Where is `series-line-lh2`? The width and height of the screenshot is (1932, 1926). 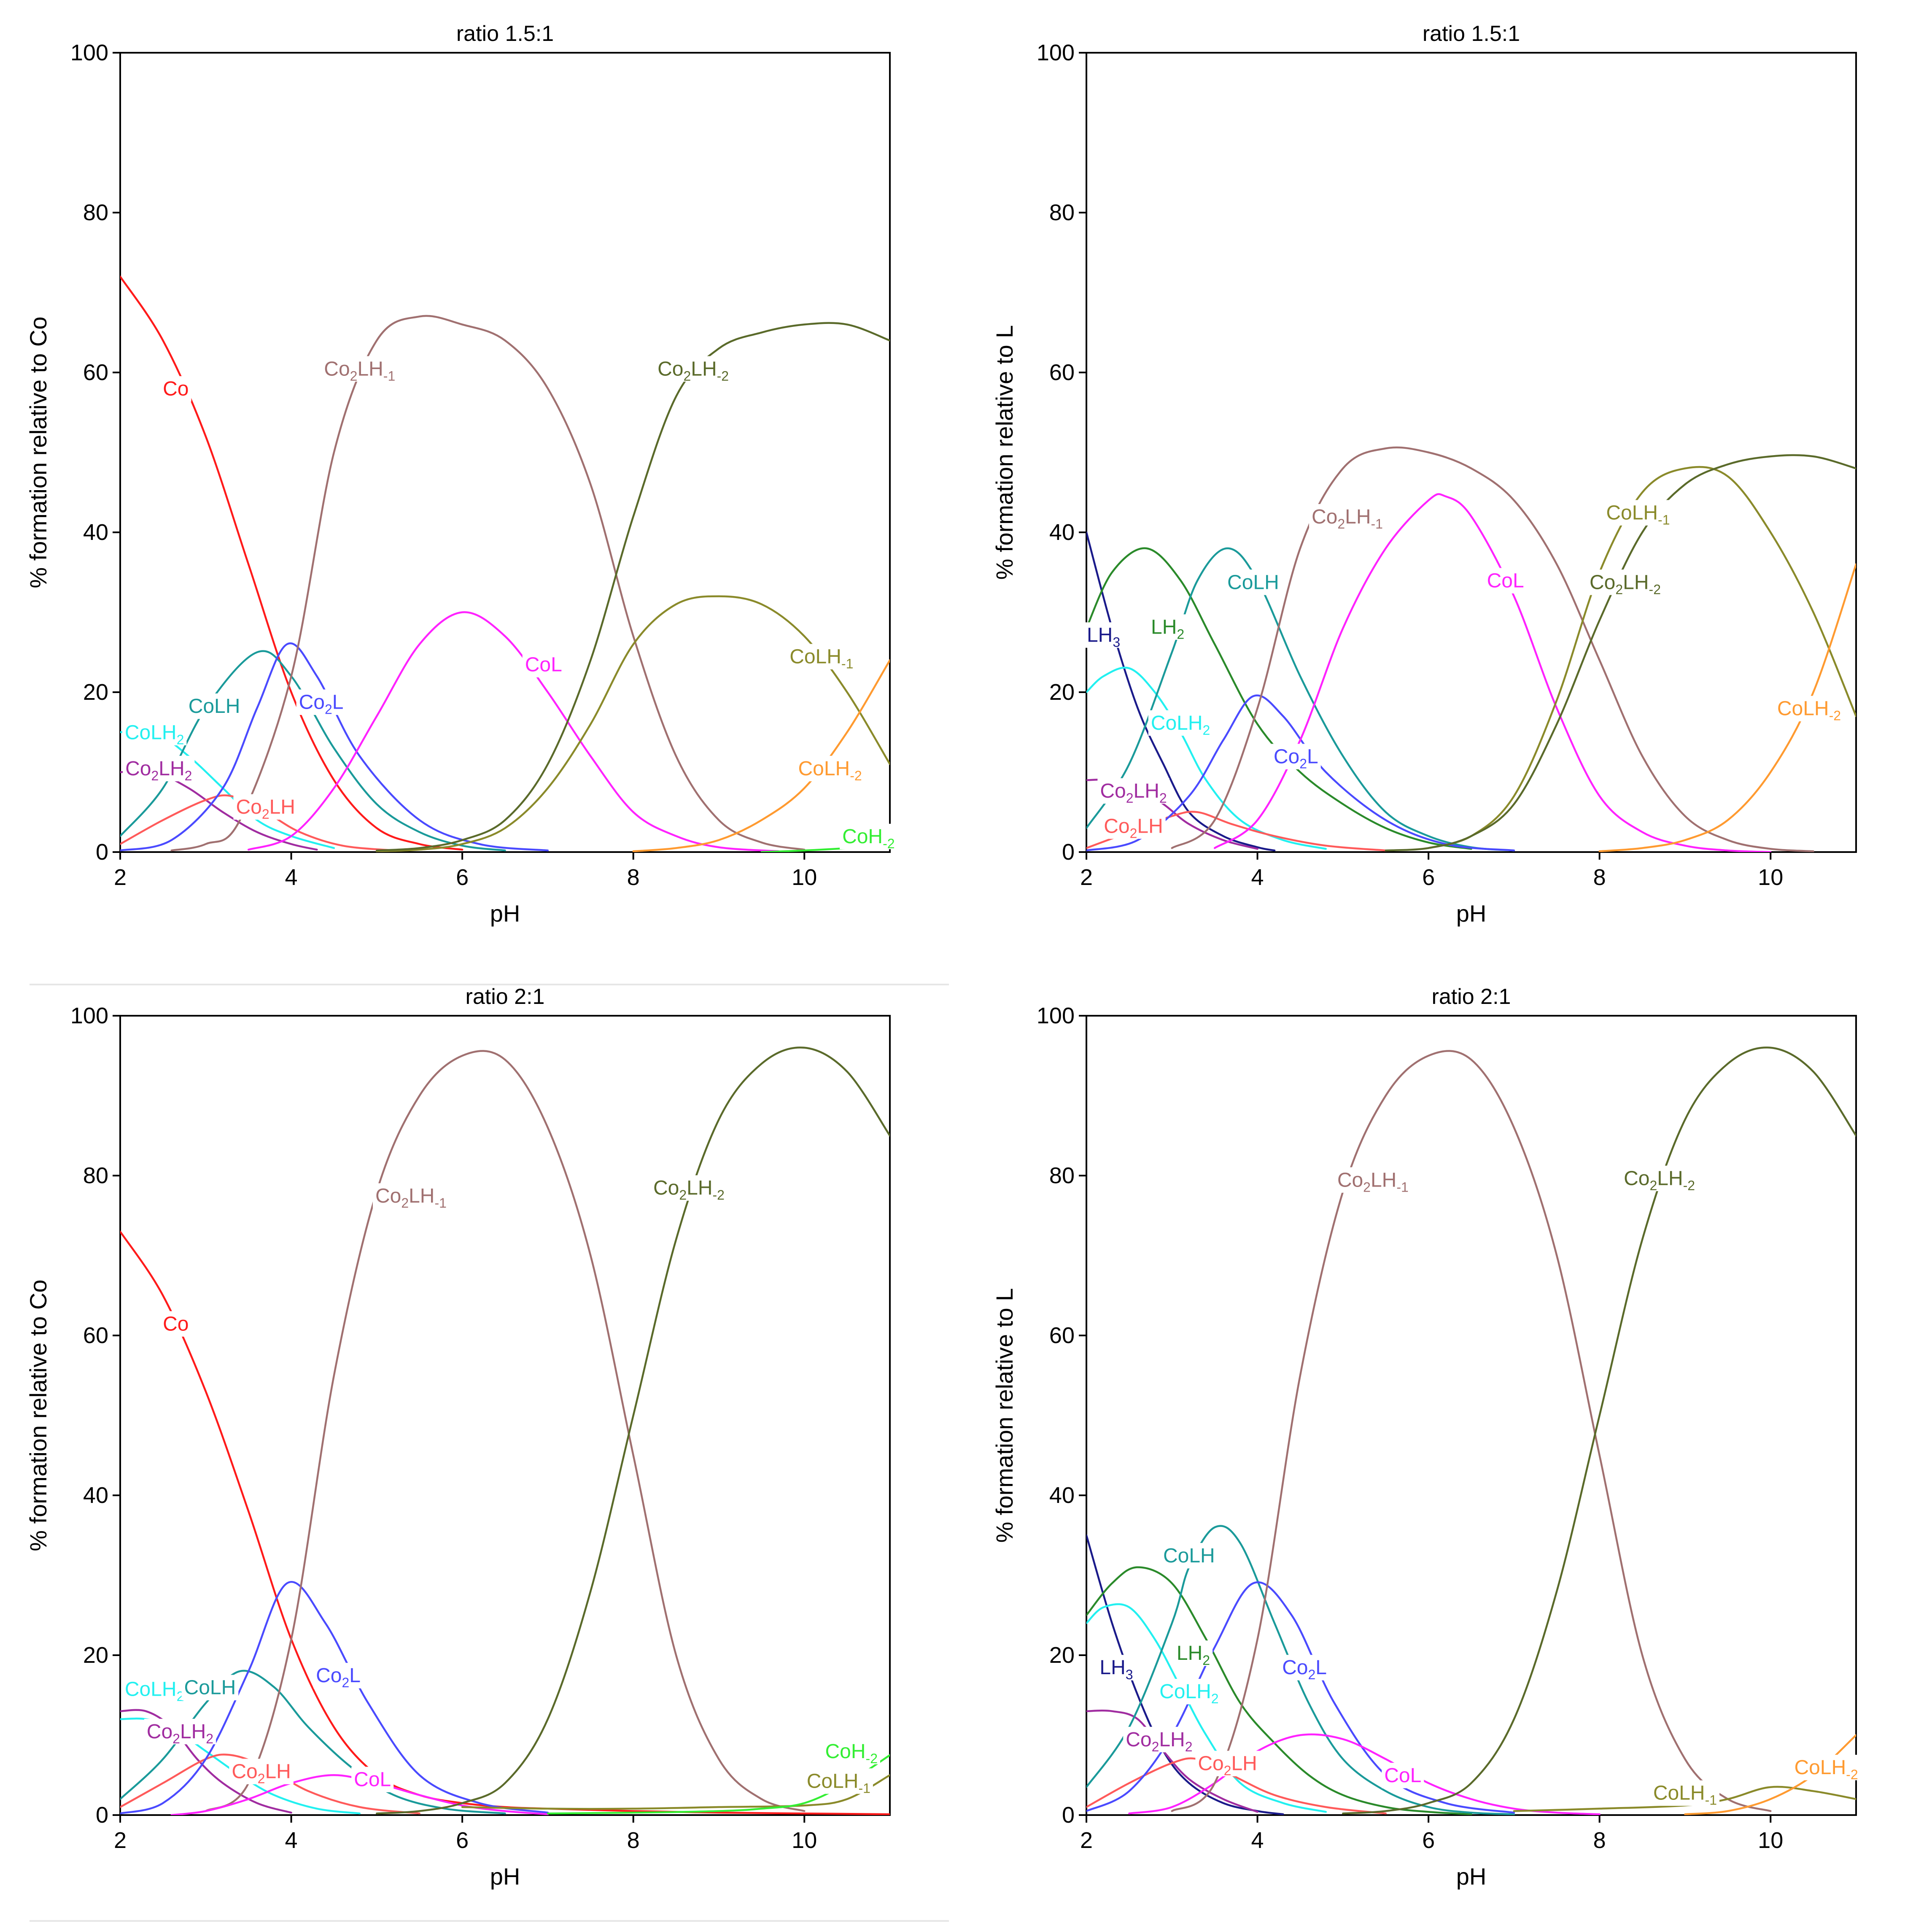 series-line-lh2 is located at coordinates (1279, 1691).